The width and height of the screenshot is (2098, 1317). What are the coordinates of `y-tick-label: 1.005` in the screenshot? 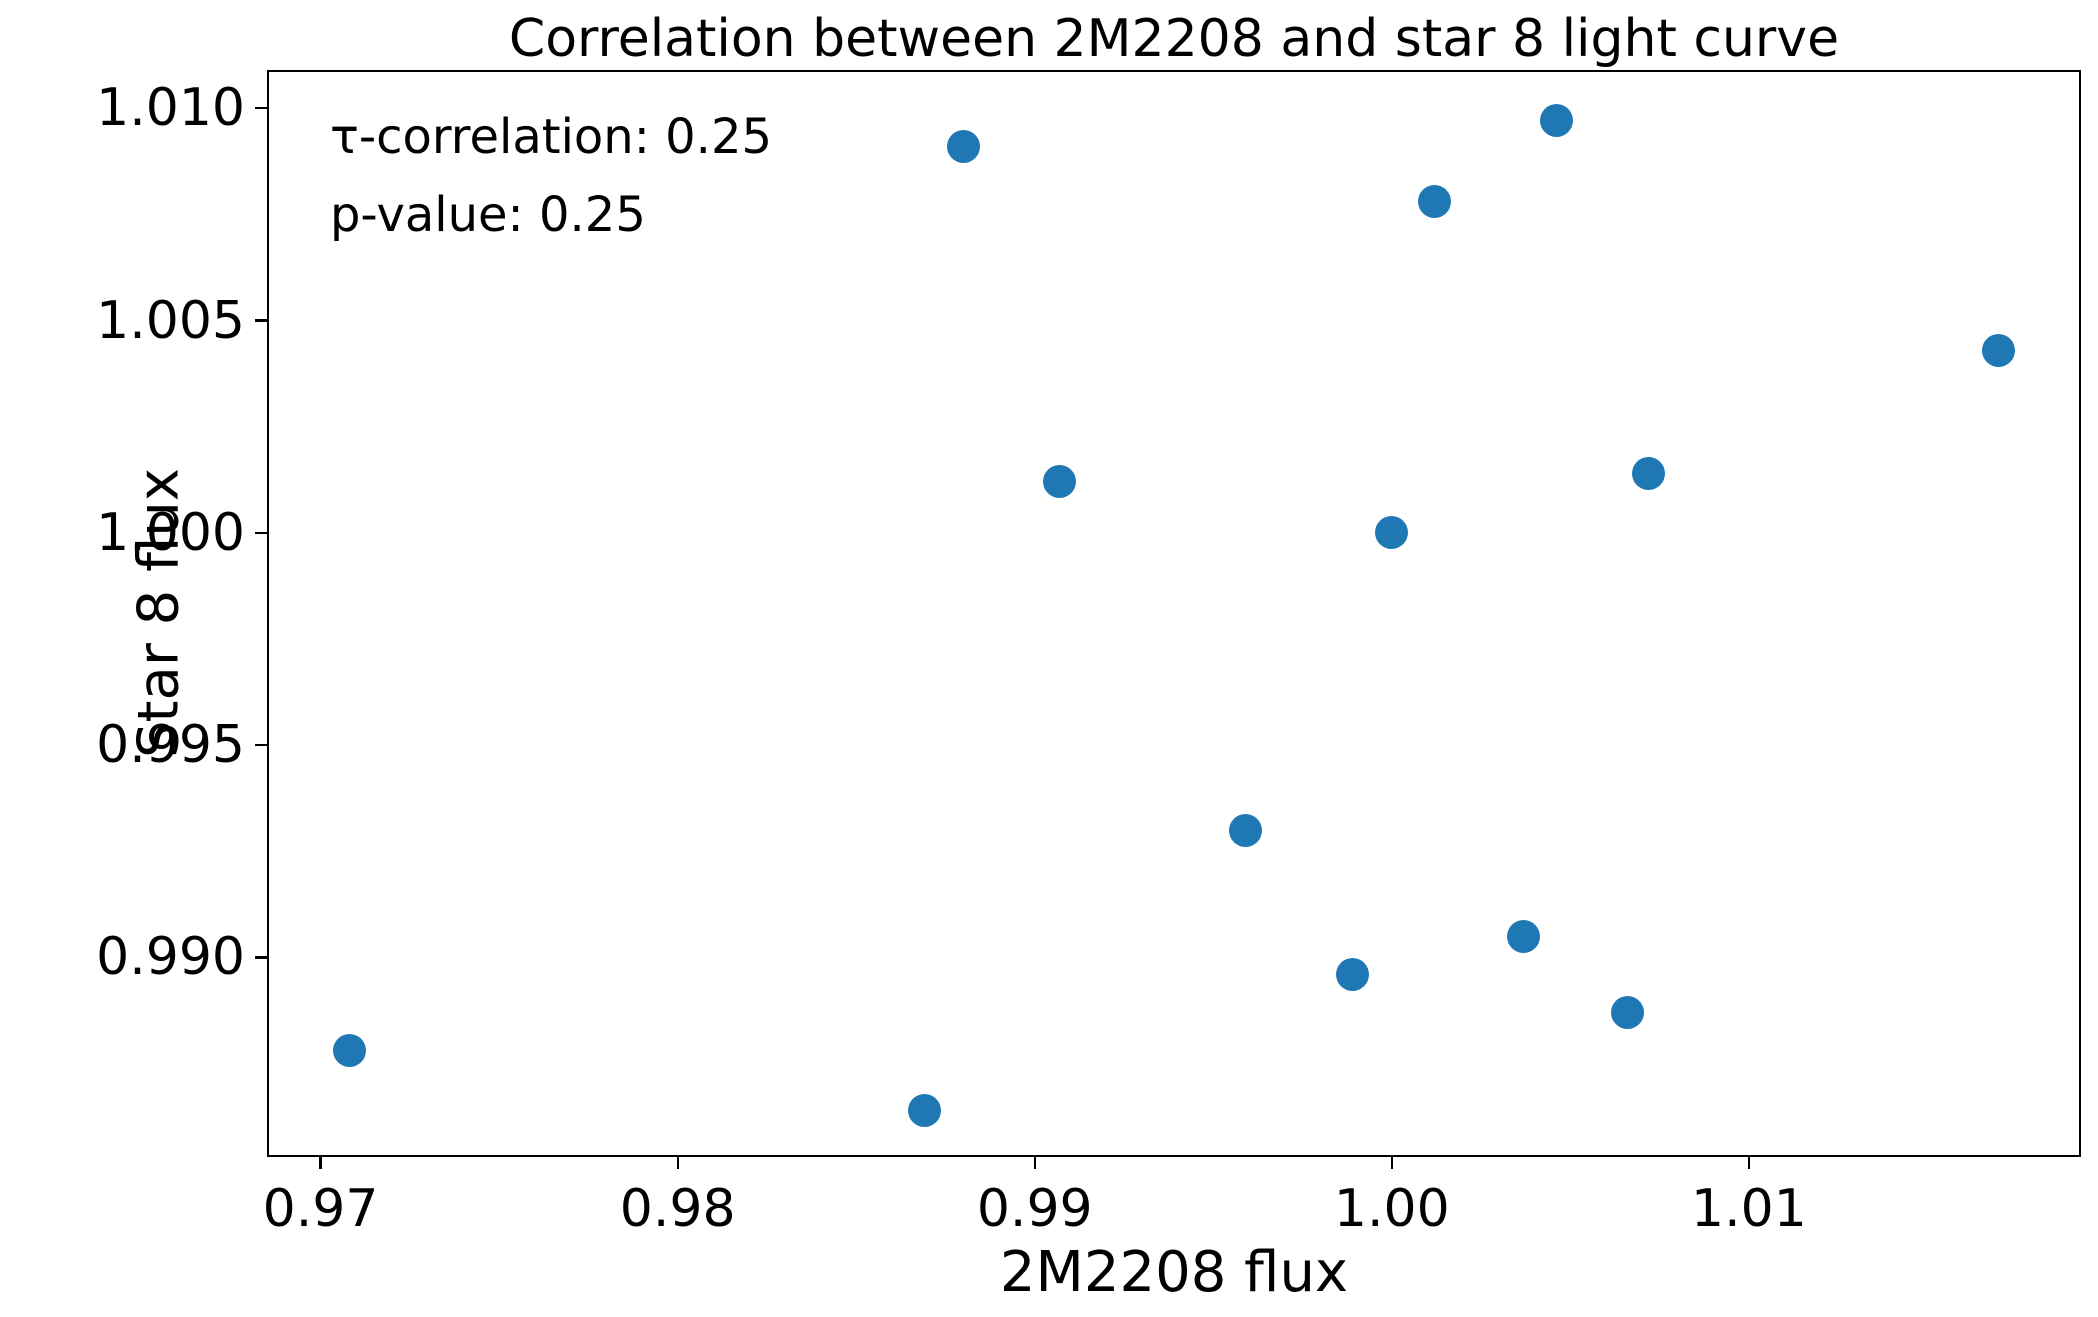 It's located at (170, 320).